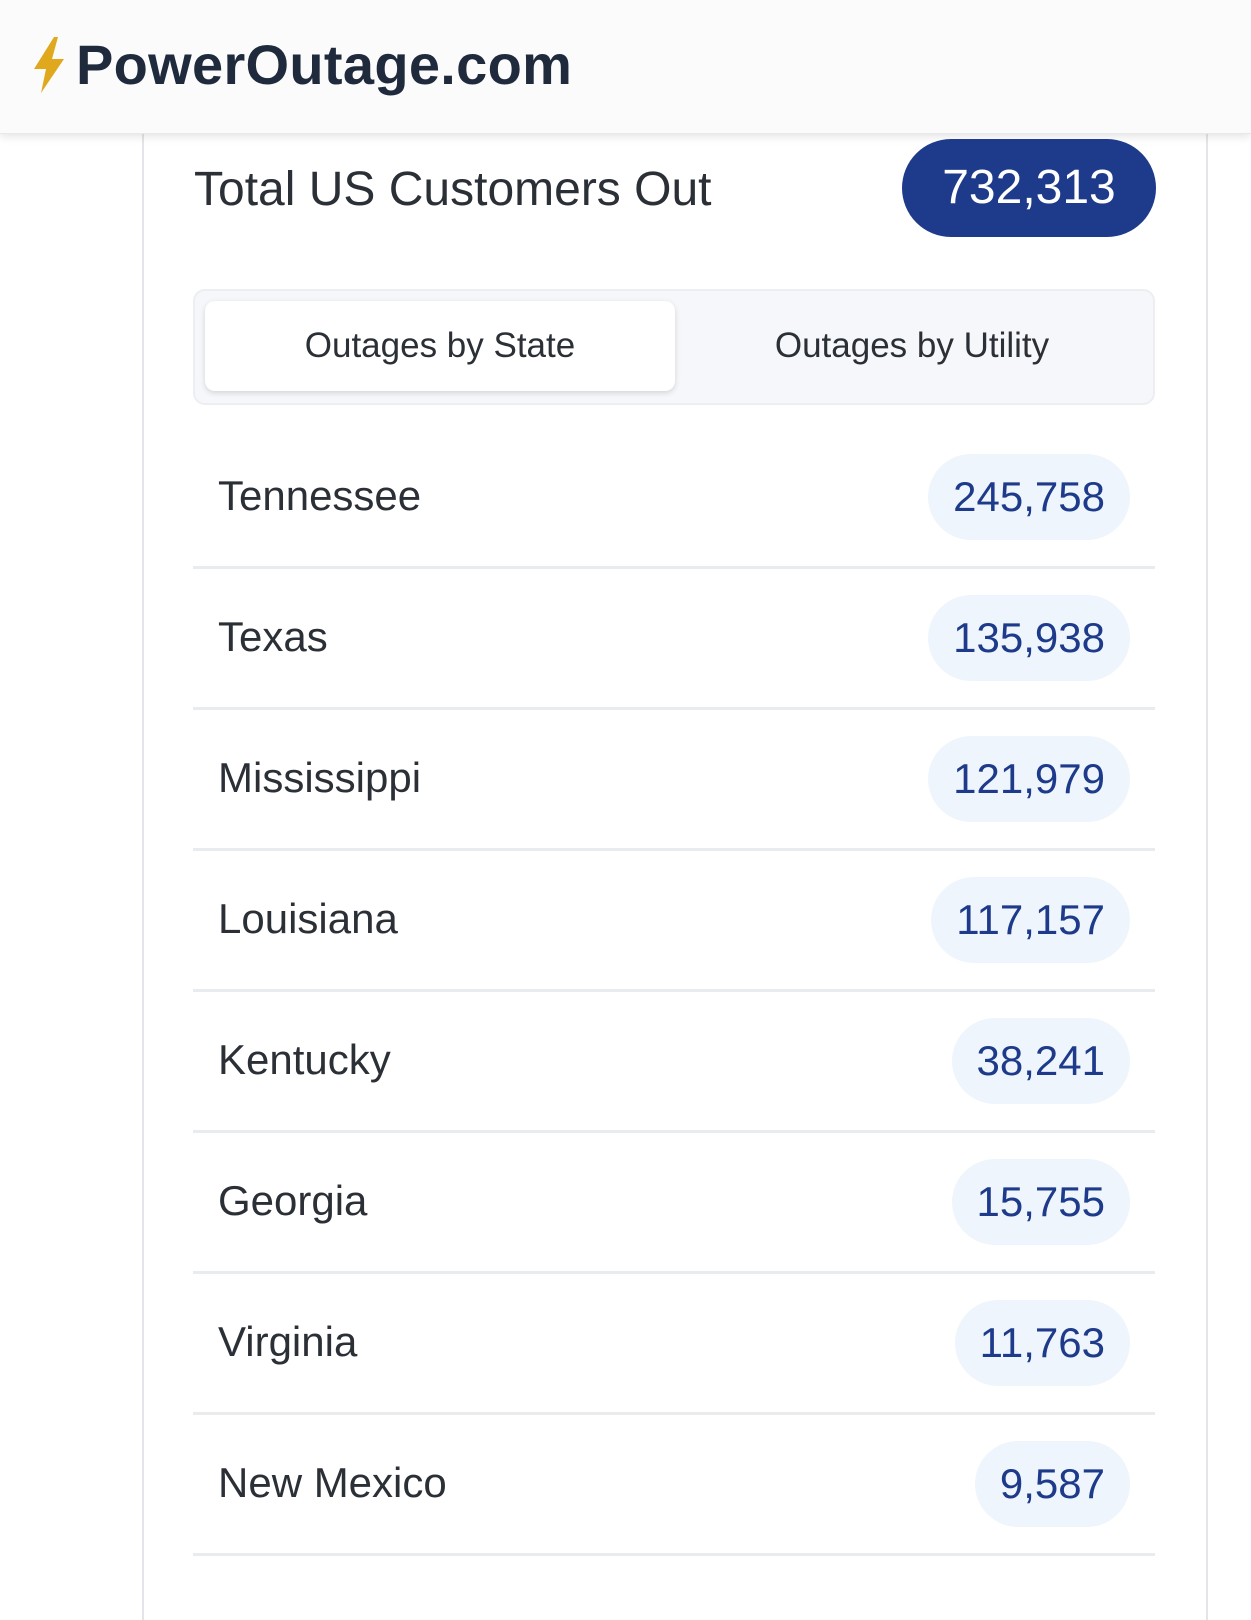 The height and width of the screenshot is (1620, 1251). I want to click on site-header: PowerOutage.com, so click(625, 67).